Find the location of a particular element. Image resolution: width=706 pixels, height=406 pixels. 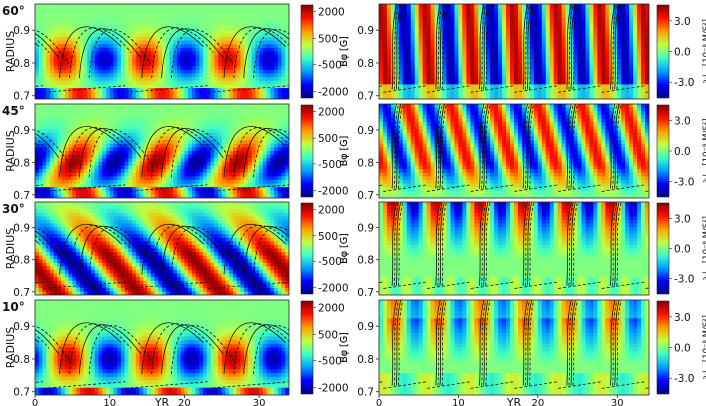

left-panel-4-xtick-label: 20 is located at coordinates (184, 402).